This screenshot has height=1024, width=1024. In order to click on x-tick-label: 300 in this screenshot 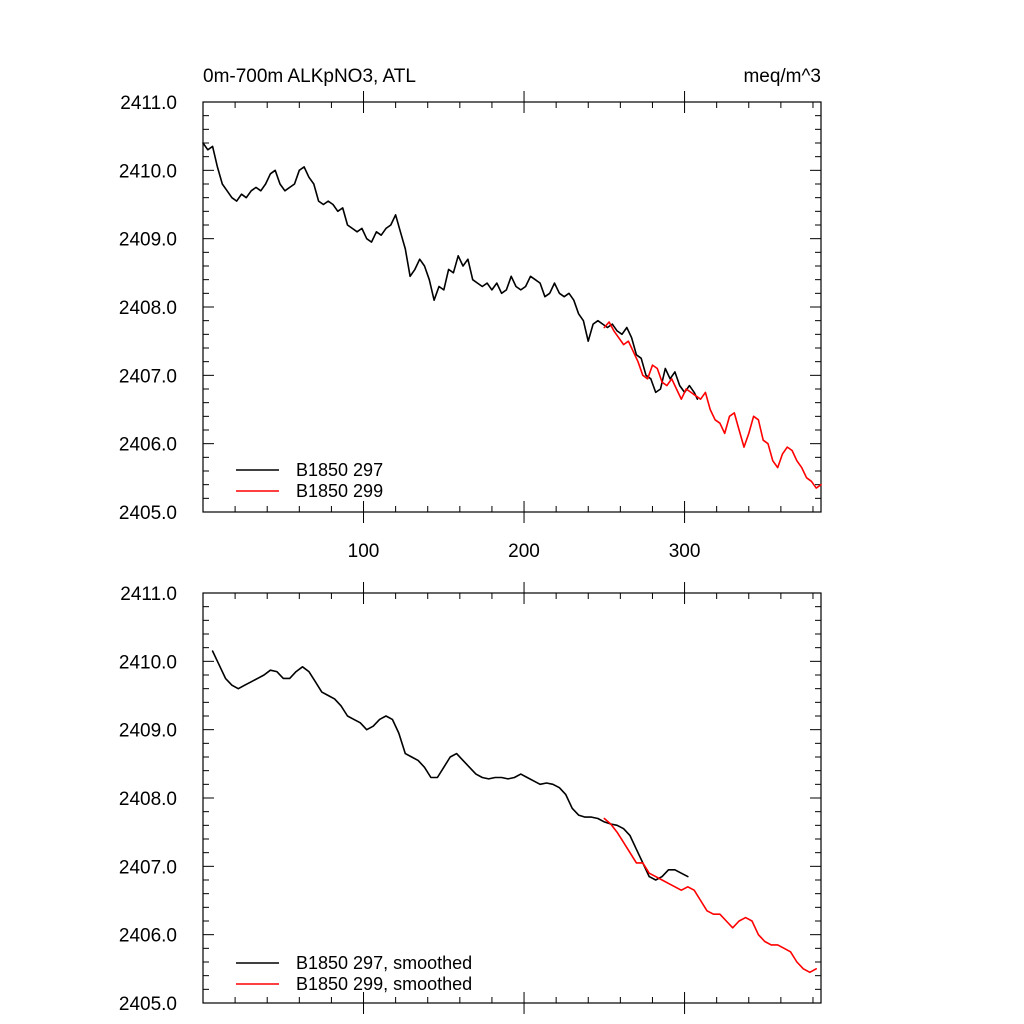, I will do `click(685, 551)`.